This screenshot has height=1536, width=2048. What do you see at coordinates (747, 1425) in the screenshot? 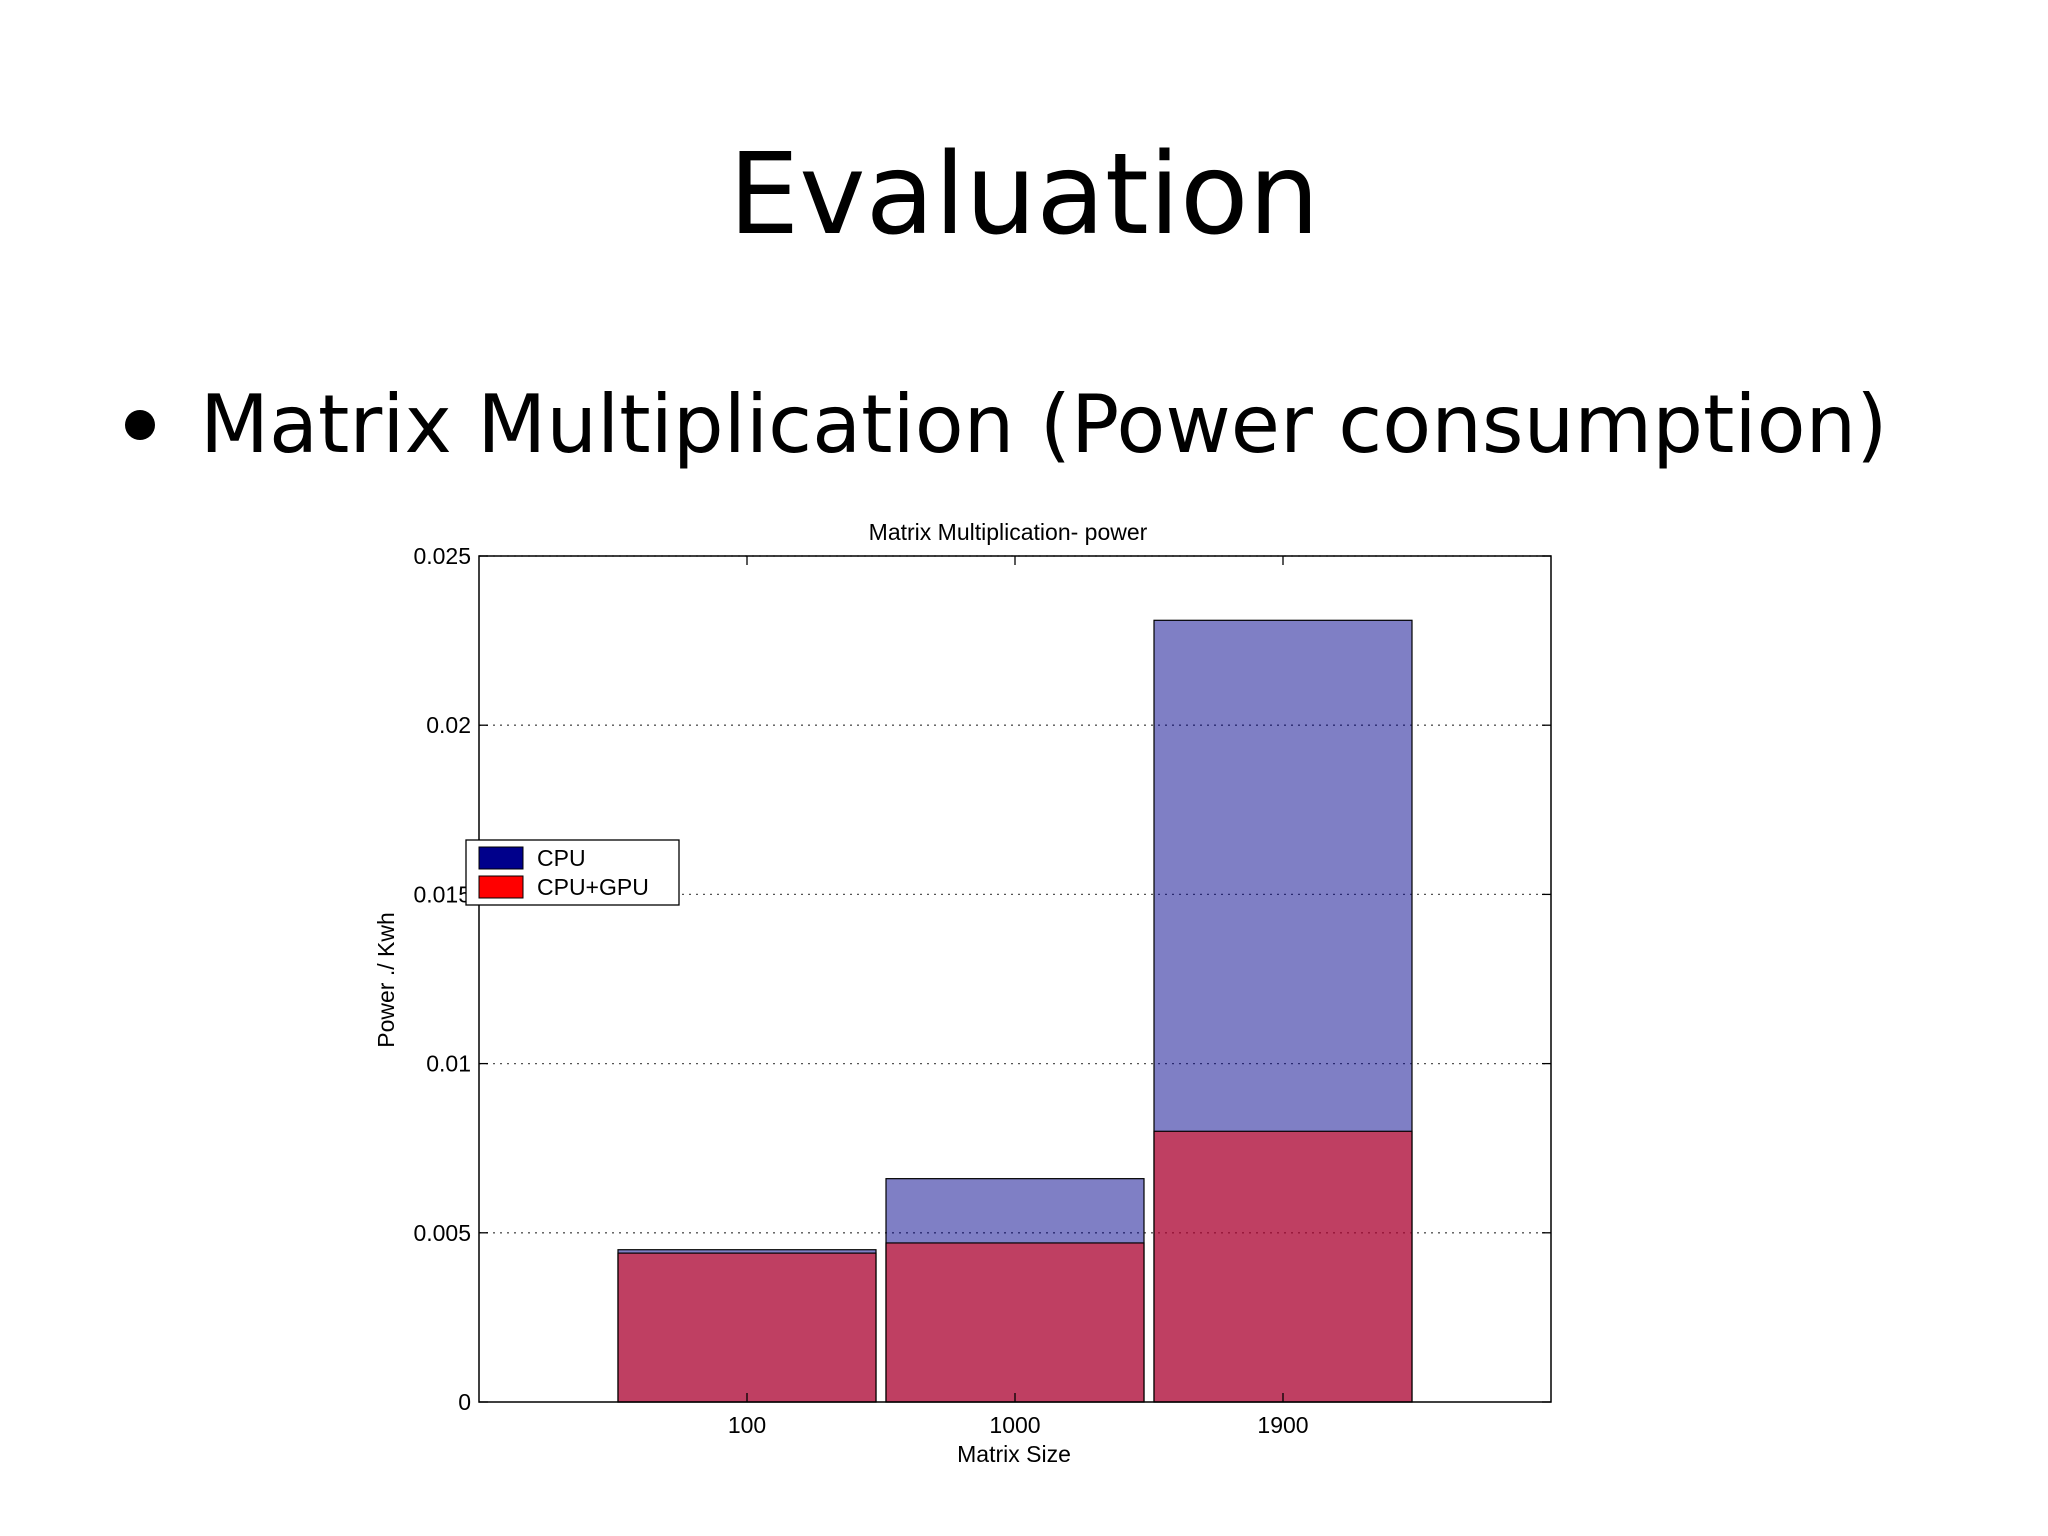
I see `x-tick-label: 100` at bounding box center [747, 1425].